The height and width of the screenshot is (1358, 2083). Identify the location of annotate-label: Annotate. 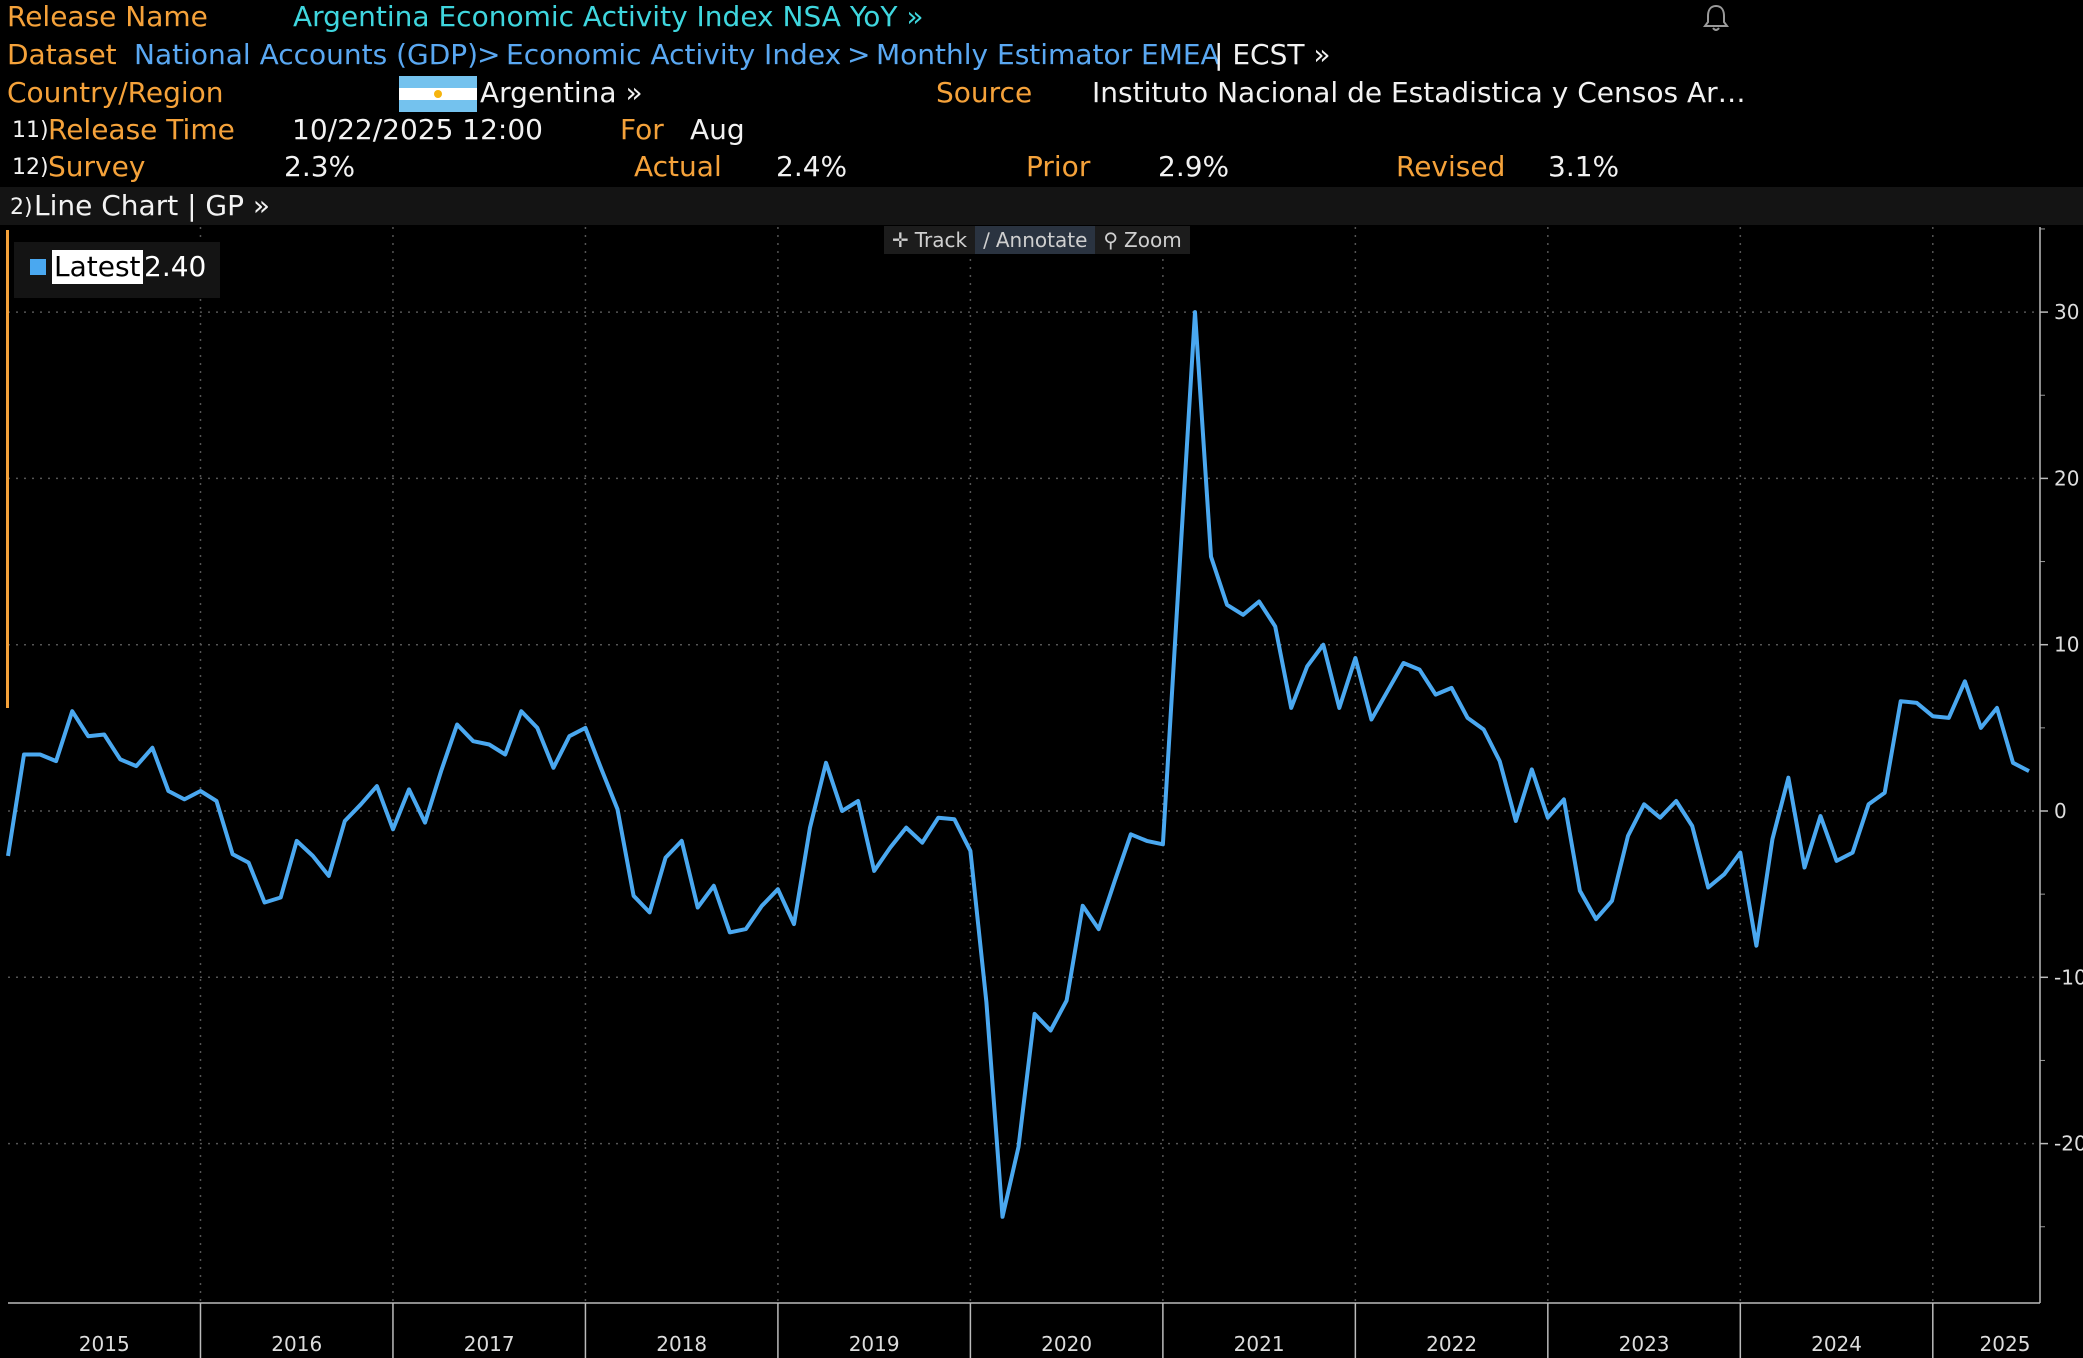
(1041, 240).